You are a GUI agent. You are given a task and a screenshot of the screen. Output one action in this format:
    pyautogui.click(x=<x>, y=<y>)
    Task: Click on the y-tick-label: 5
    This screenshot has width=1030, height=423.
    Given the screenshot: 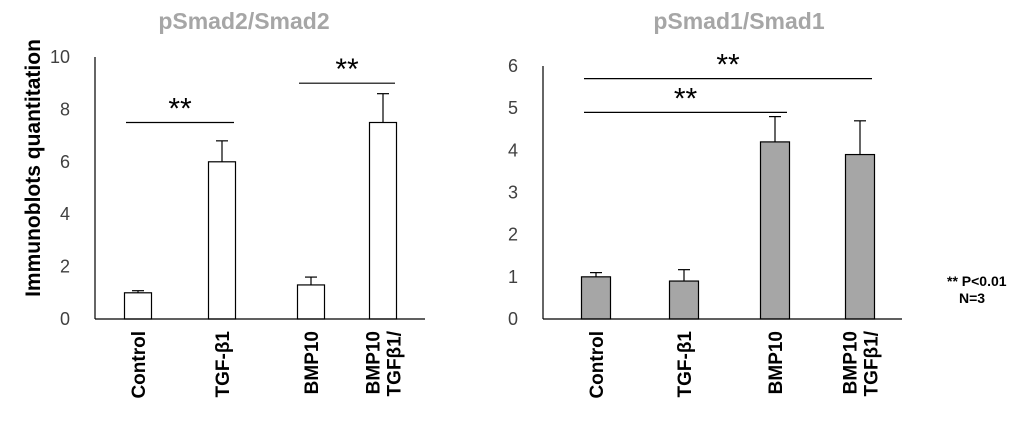 What is the action you would take?
    pyautogui.click(x=513, y=108)
    